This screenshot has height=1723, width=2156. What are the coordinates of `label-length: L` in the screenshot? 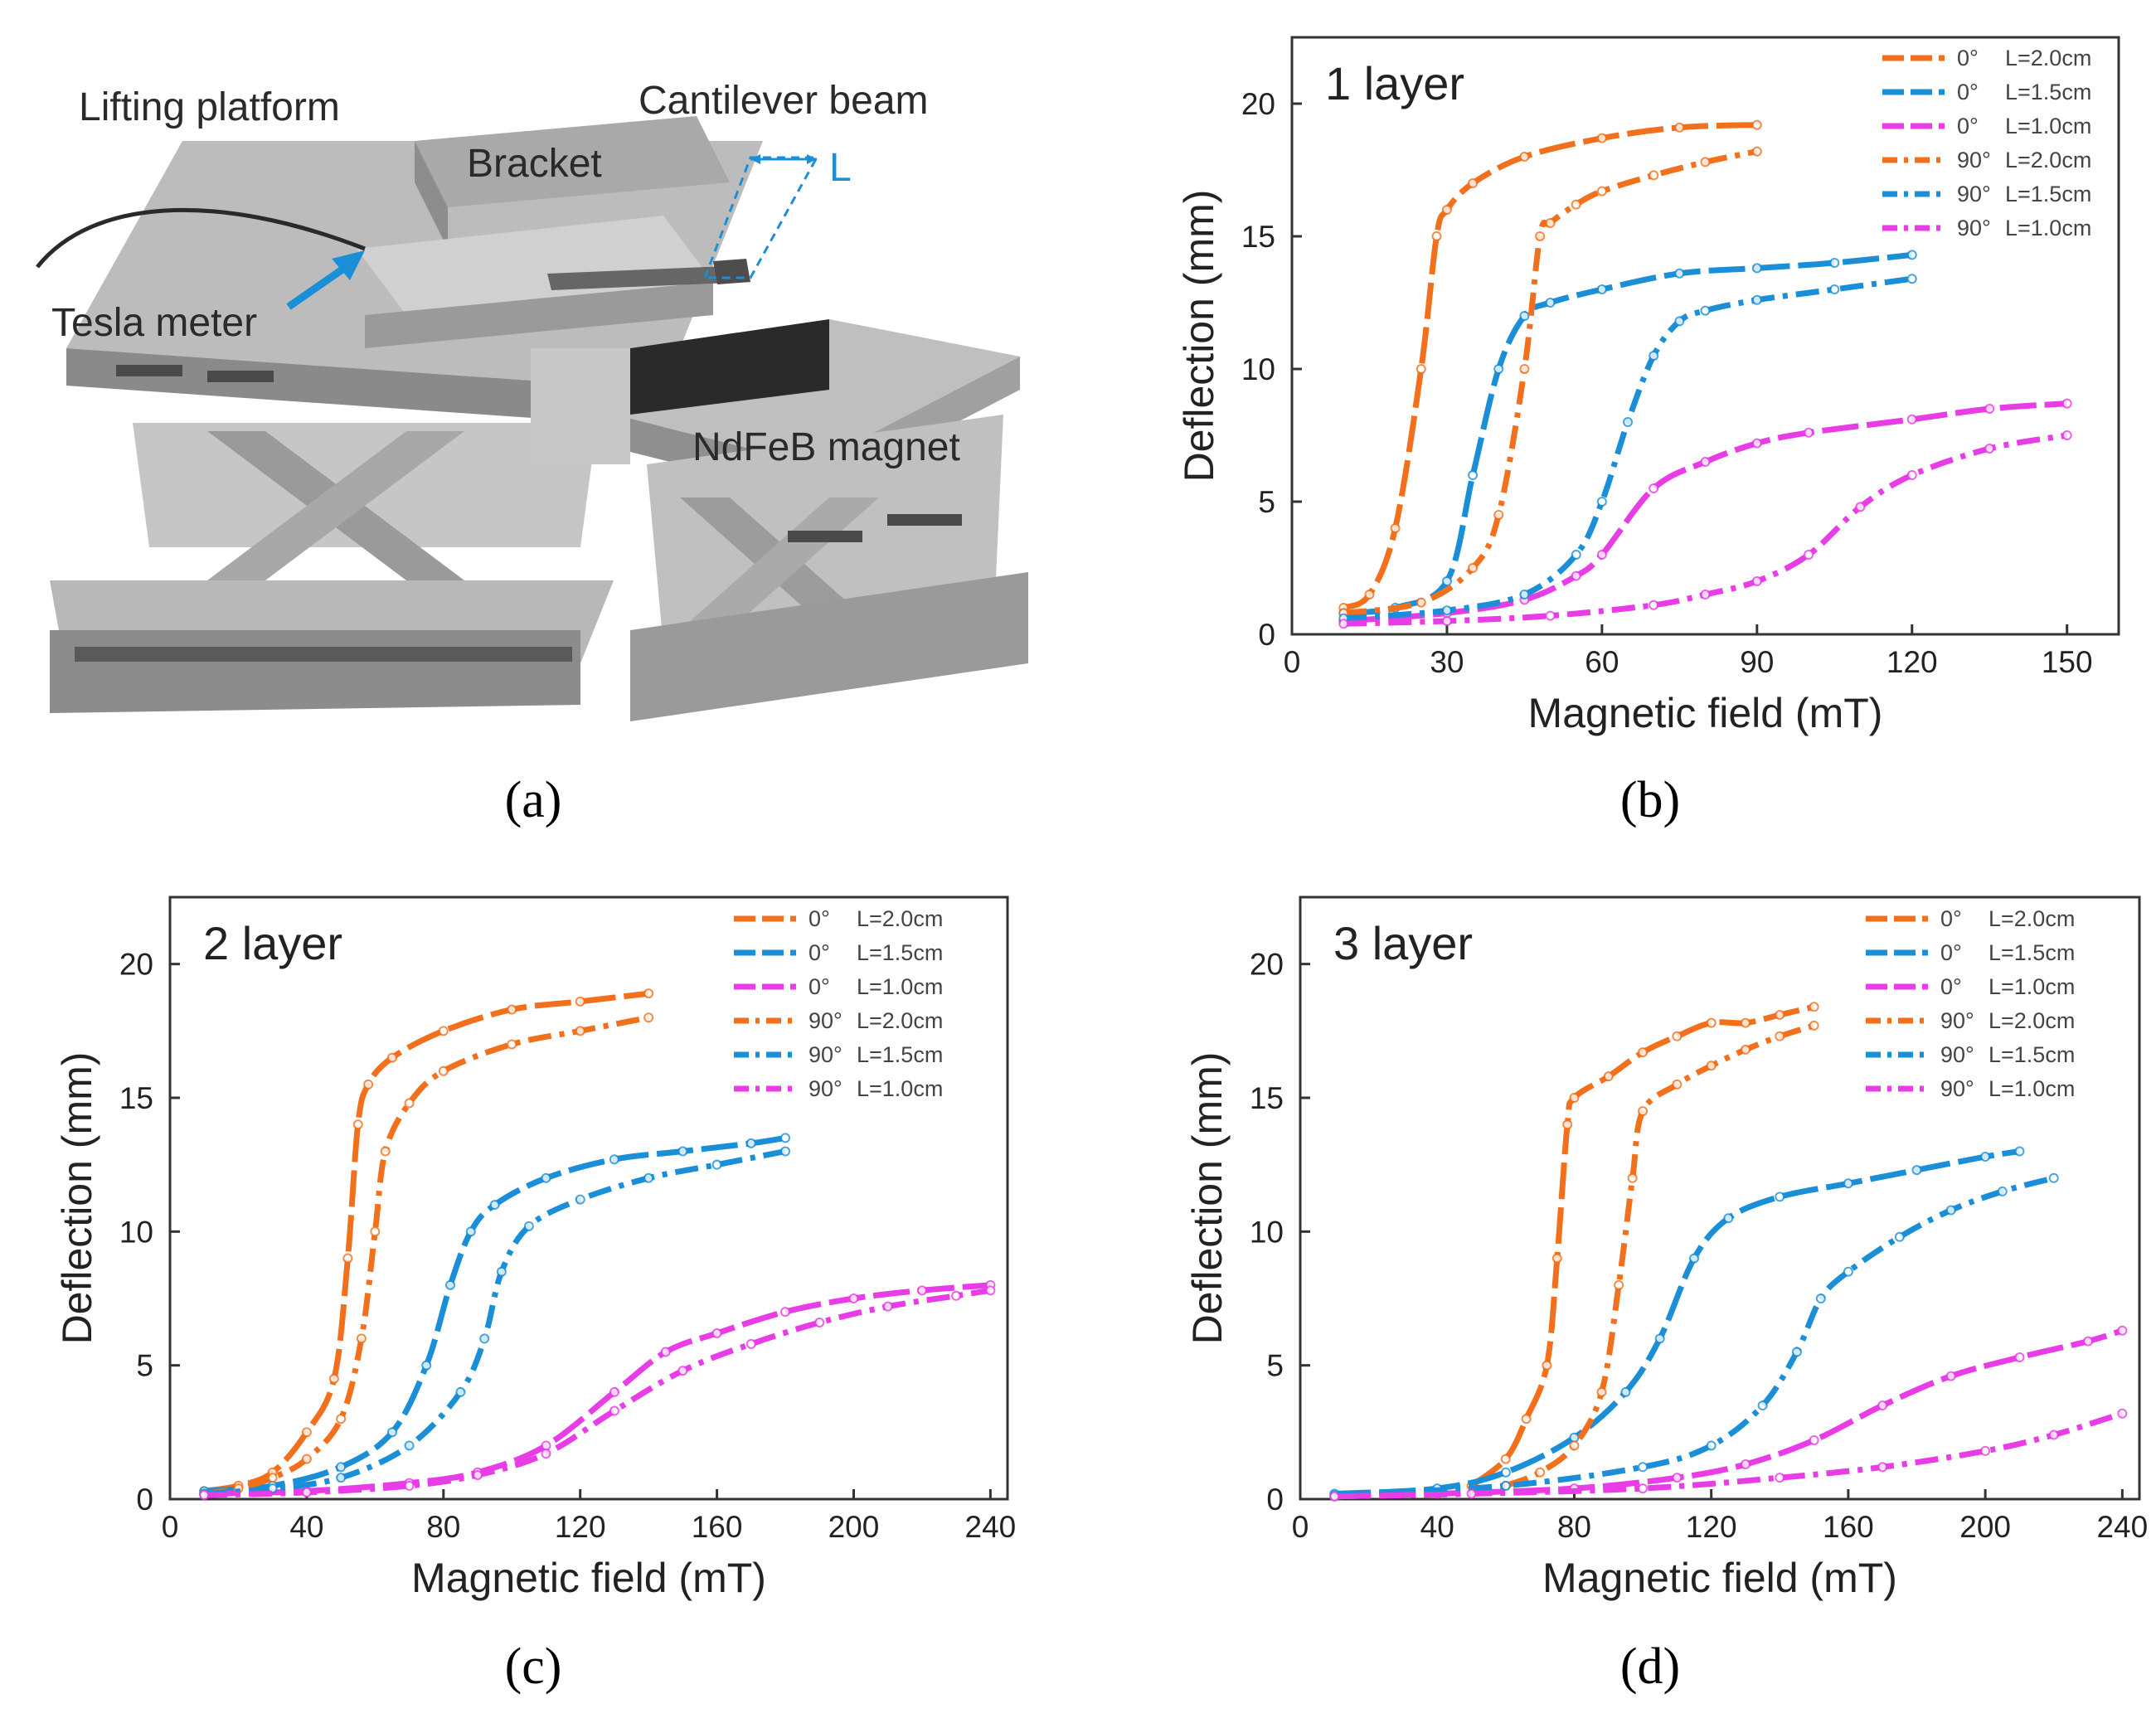 It's located at (840, 168).